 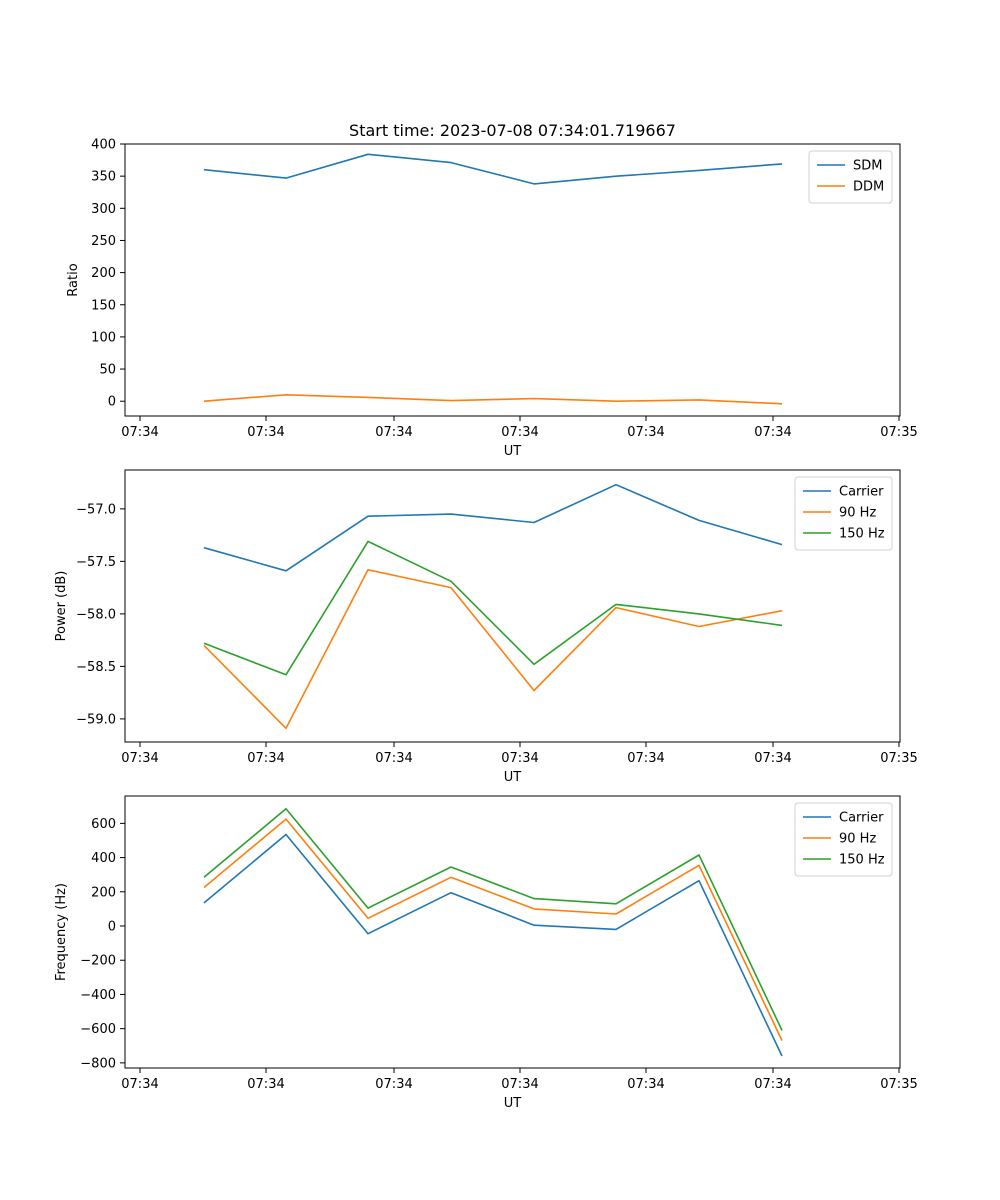 I want to click on y-tick-label: −200, so click(x=98, y=961).